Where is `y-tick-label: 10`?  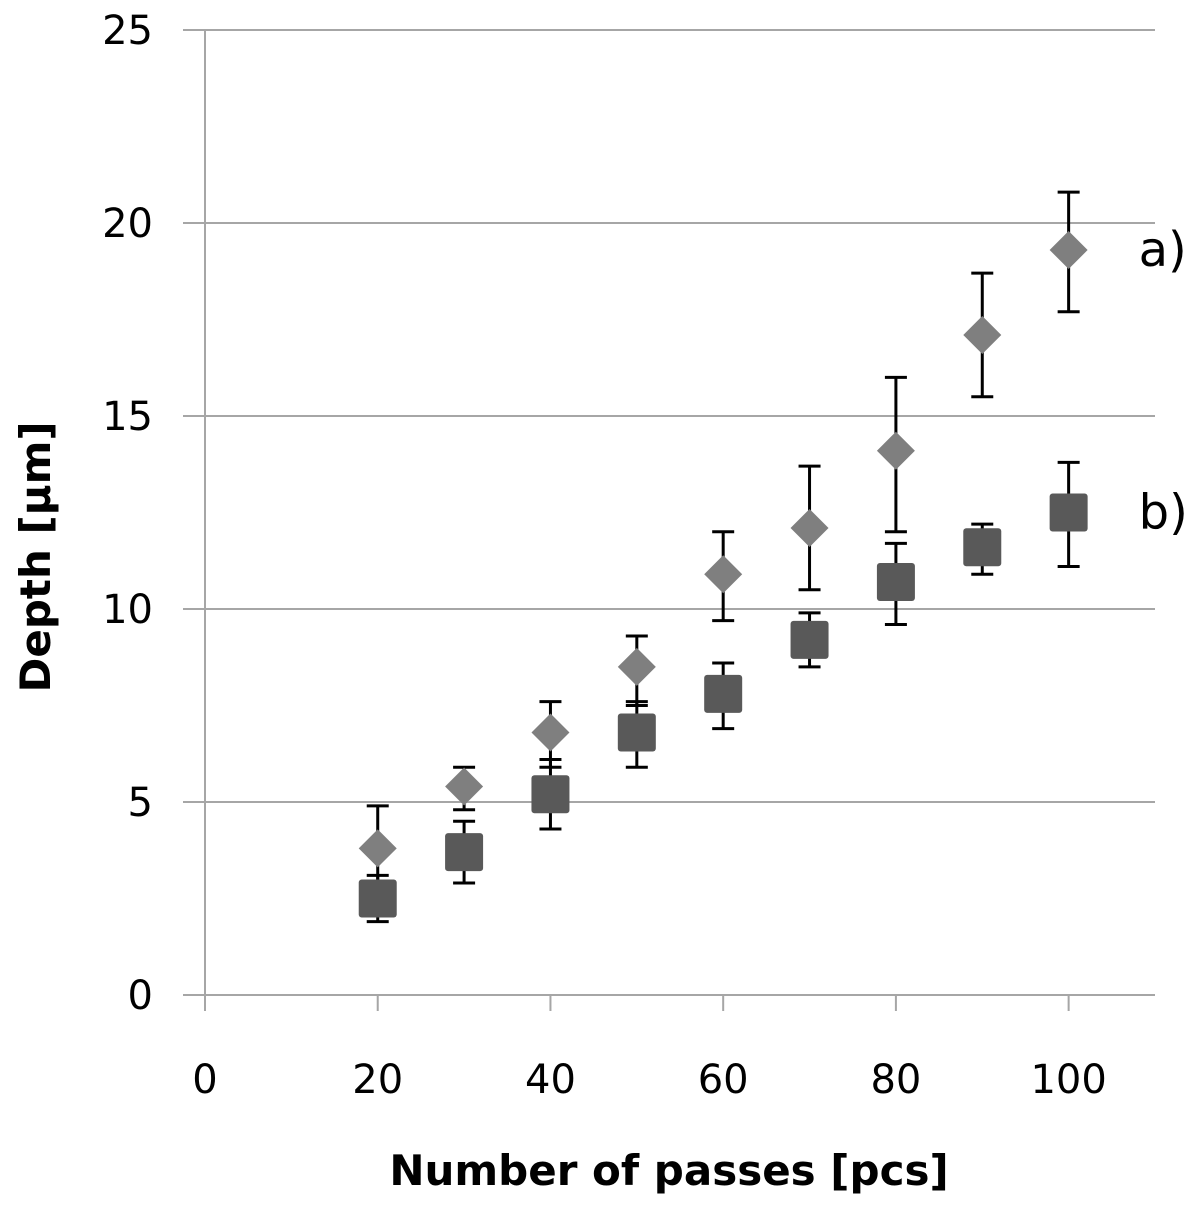 y-tick-label: 10 is located at coordinates (127, 610).